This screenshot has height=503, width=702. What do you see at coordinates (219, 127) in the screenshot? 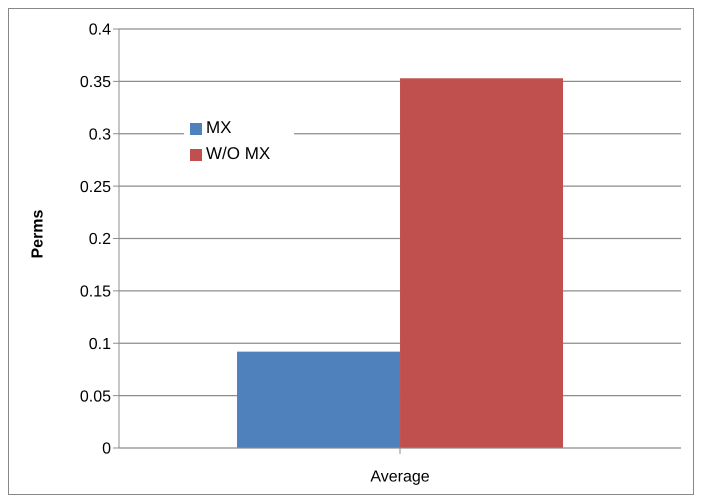
I see `legend-label: MX` at bounding box center [219, 127].